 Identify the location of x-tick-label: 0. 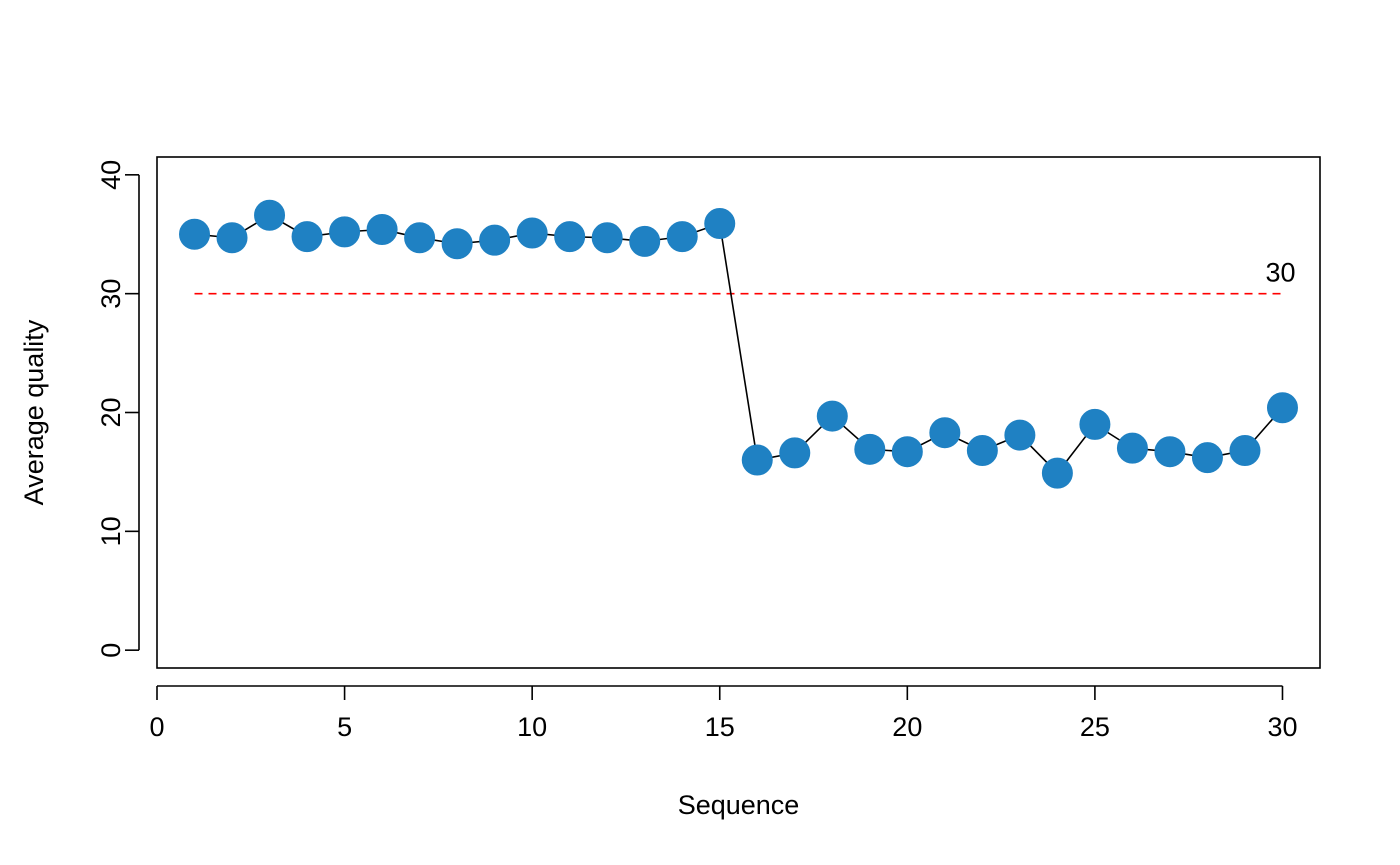
(156, 727).